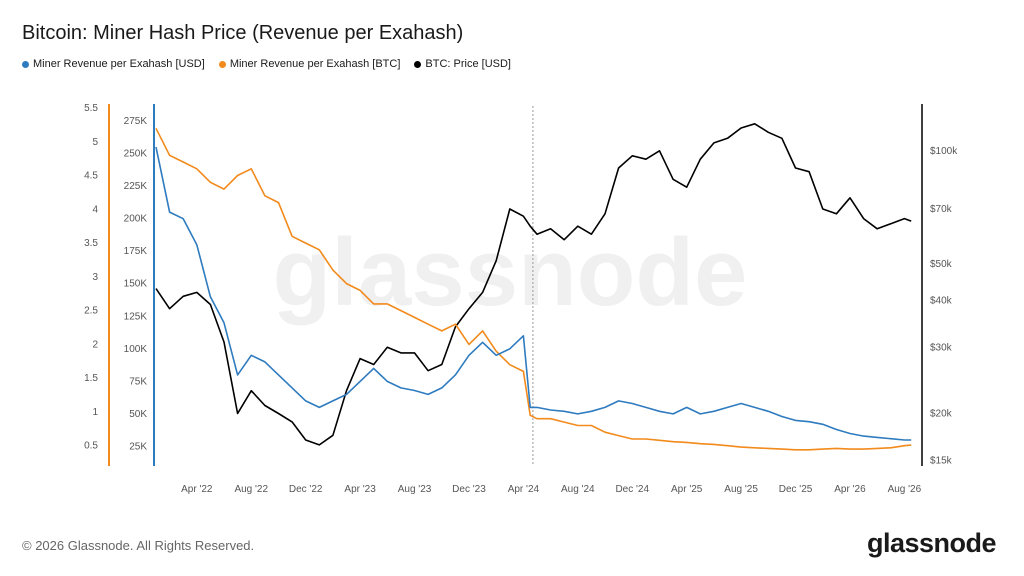  Describe the element at coordinates (632, 489) in the screenshot. I see `tick-label-x: Dec '24` at that location.